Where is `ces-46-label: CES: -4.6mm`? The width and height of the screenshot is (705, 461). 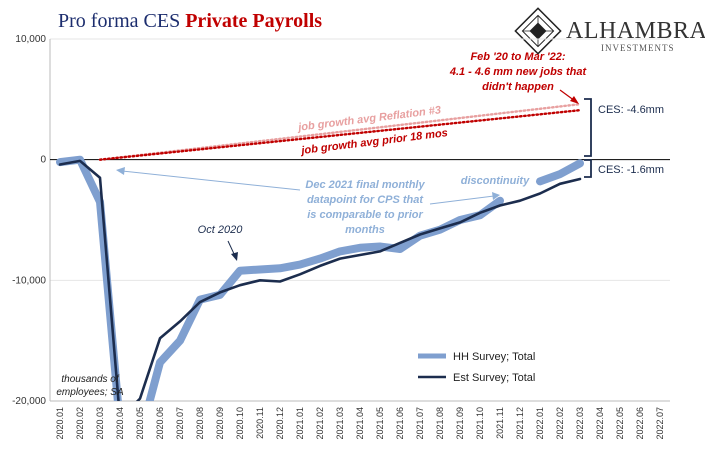 ces-46-label: CES: -4.6mm is located at coordinates (631, 110).